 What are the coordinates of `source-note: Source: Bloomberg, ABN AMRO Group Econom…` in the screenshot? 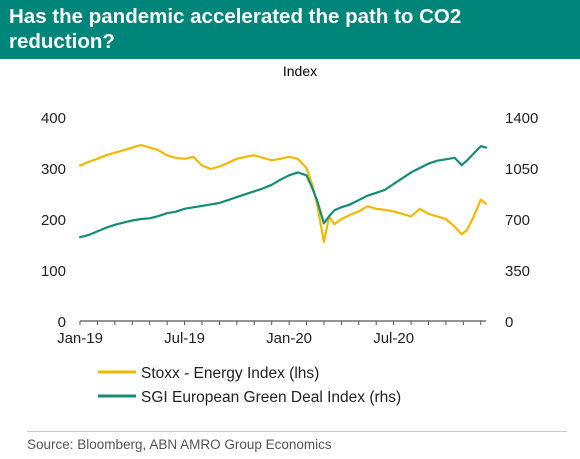 It's located at (179, 444).